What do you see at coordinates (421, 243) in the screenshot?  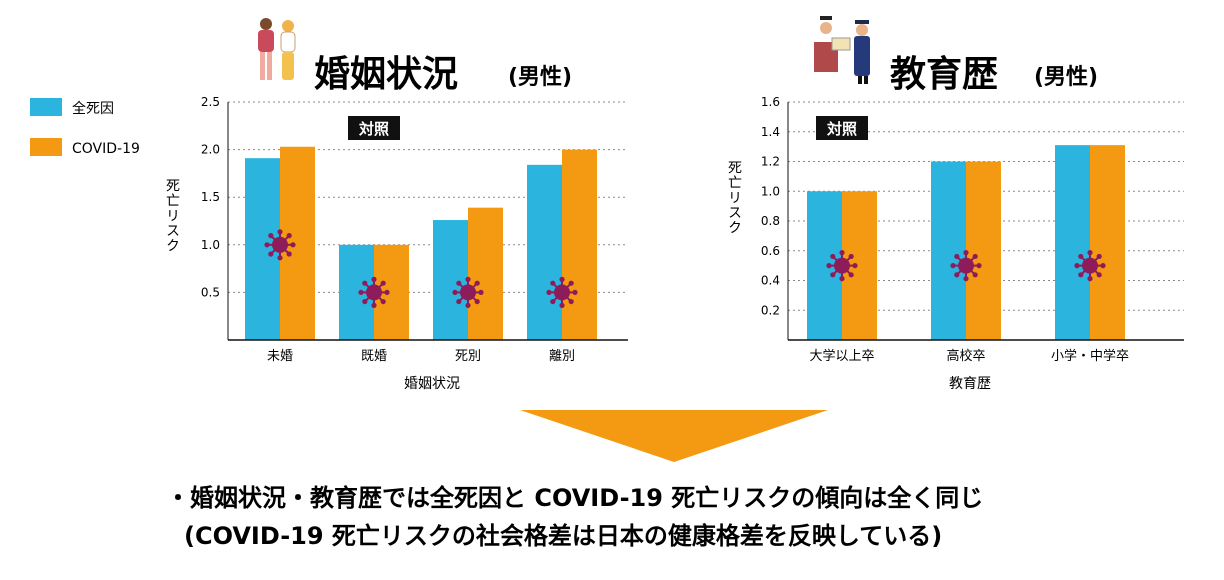 I see `chart-marital-bars` at bounding box center [421, 243].